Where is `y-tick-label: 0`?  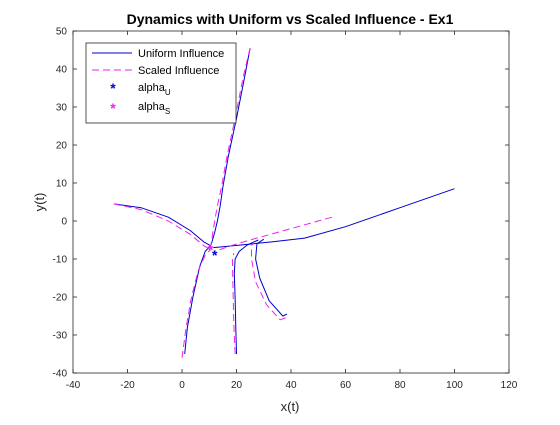 y-tick-label: 0 is located at coordinates (64, 222).